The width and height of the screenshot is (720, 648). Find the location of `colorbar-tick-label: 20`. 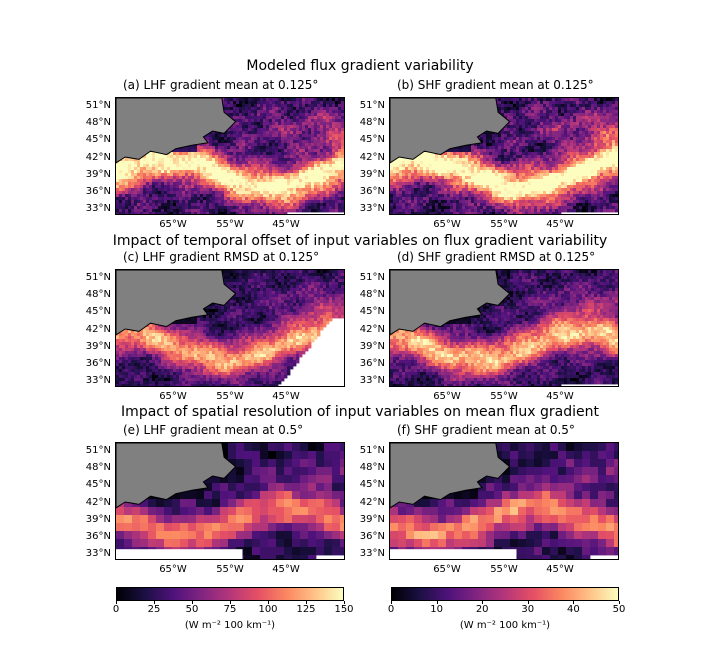

colorbar-tick-label: 20 is located at coordinates (482, 609).